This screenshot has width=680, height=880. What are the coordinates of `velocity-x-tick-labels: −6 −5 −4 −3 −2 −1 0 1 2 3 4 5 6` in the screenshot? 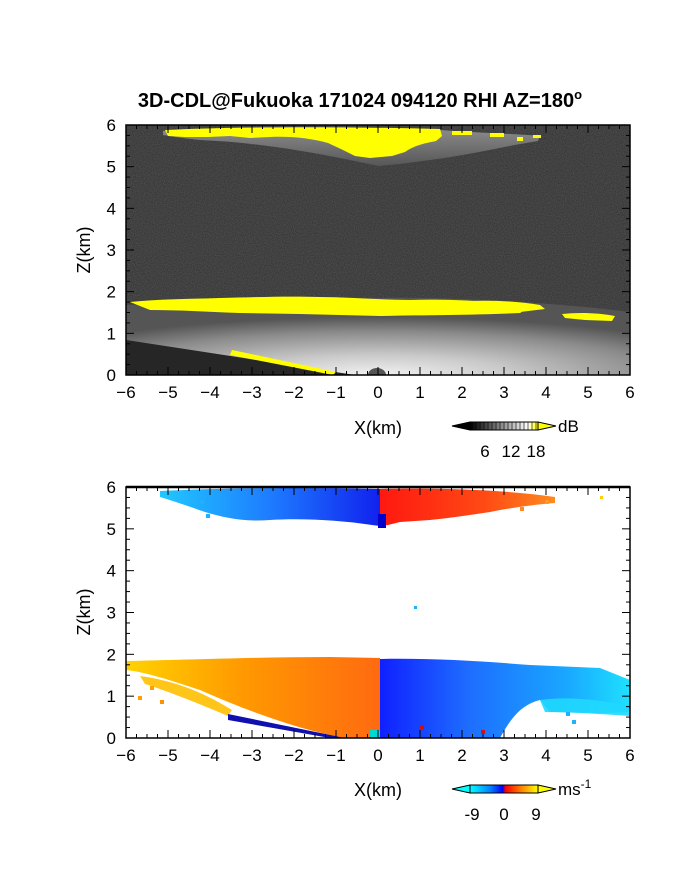 It's located at (375, 755).